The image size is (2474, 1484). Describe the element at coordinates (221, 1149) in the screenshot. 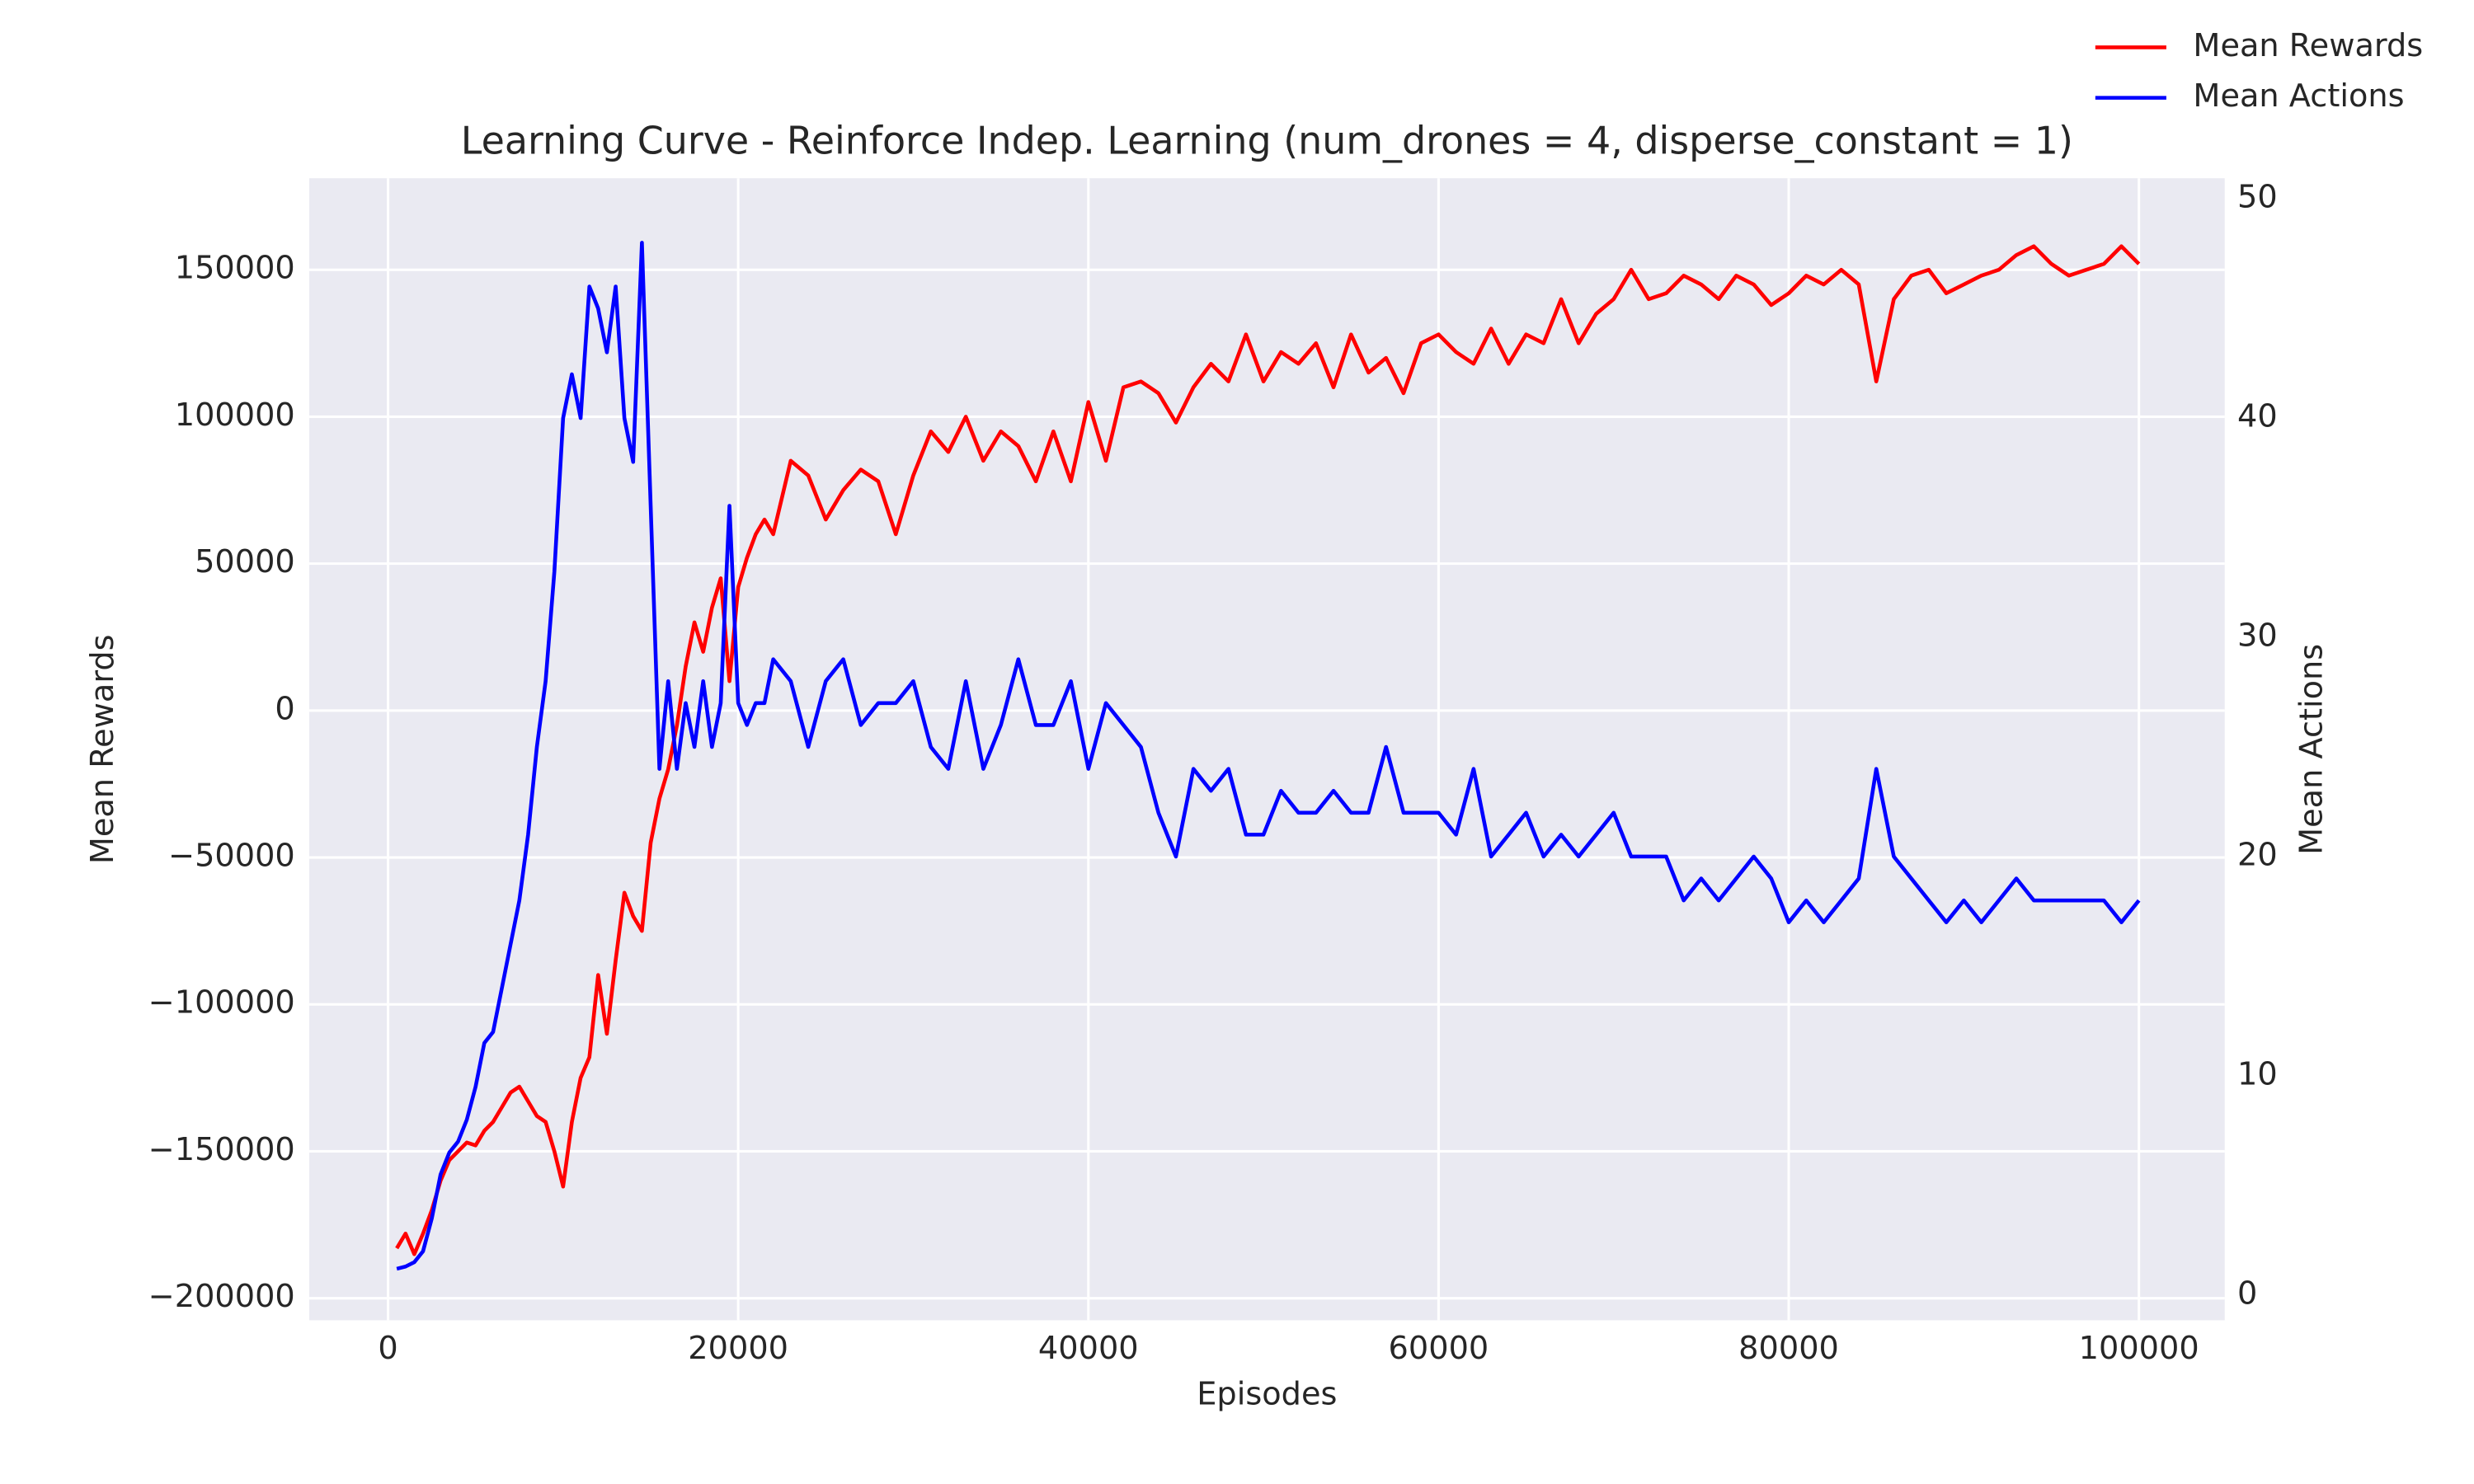

I see `y-tick-label: −150000` at that location.